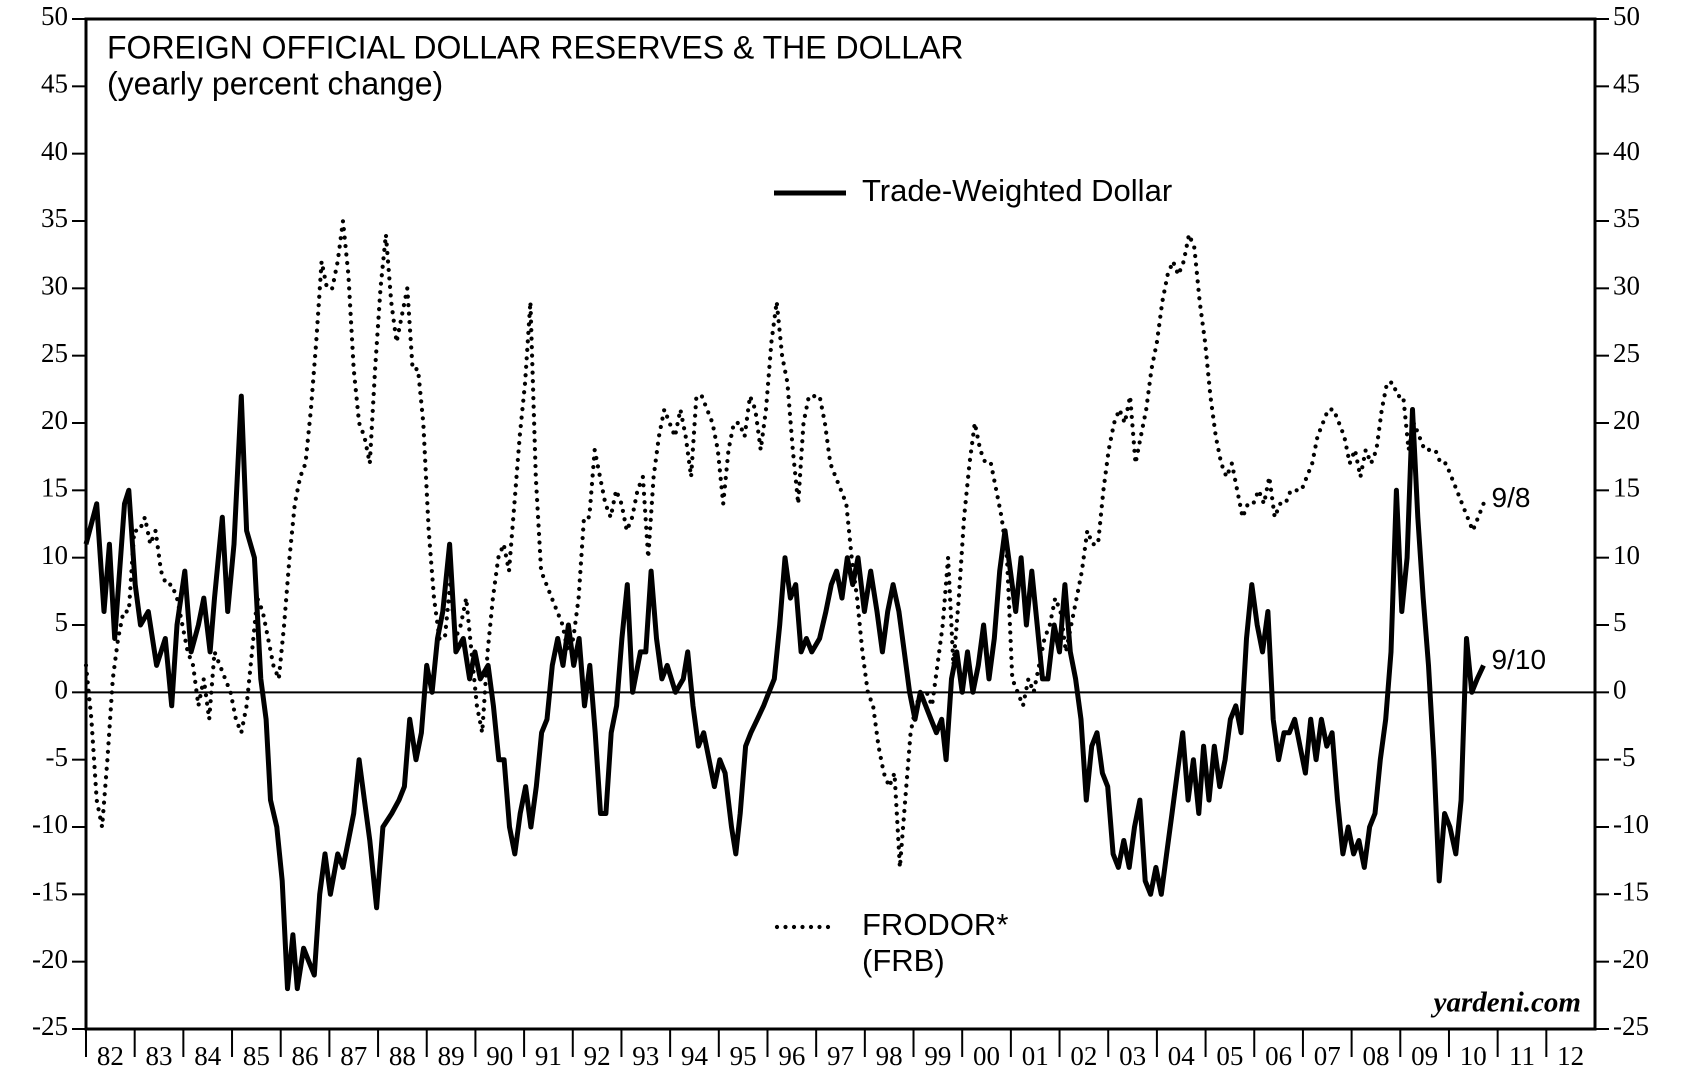 The image size is (1681, 1075). Describe the element at coordinates (50, 1026) in the screenshot. I see `y-tick-label: -25` at that location.